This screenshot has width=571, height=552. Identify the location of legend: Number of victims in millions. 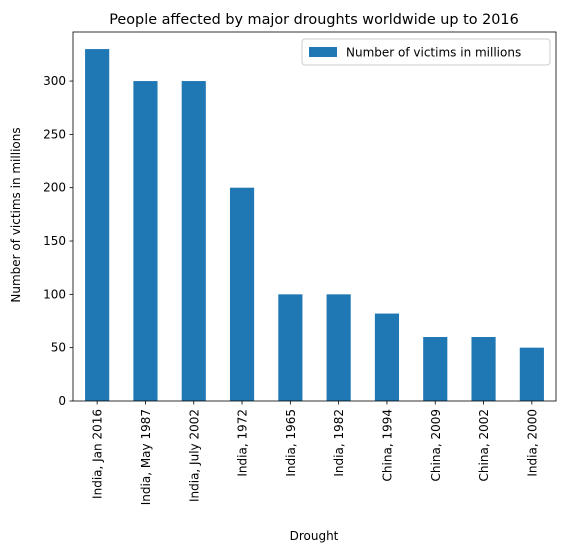
(426, 52).